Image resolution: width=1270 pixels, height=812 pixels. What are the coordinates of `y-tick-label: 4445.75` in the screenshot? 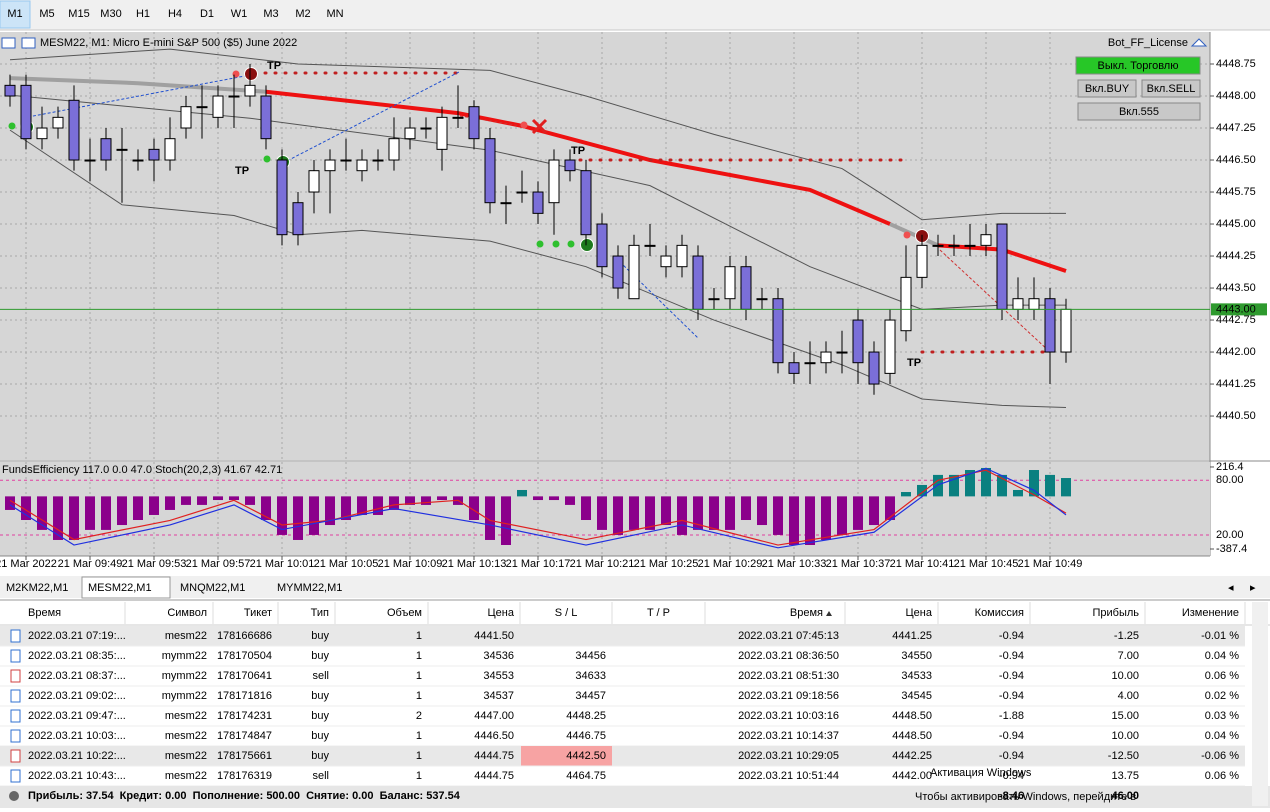 It's located at (1236, 192).